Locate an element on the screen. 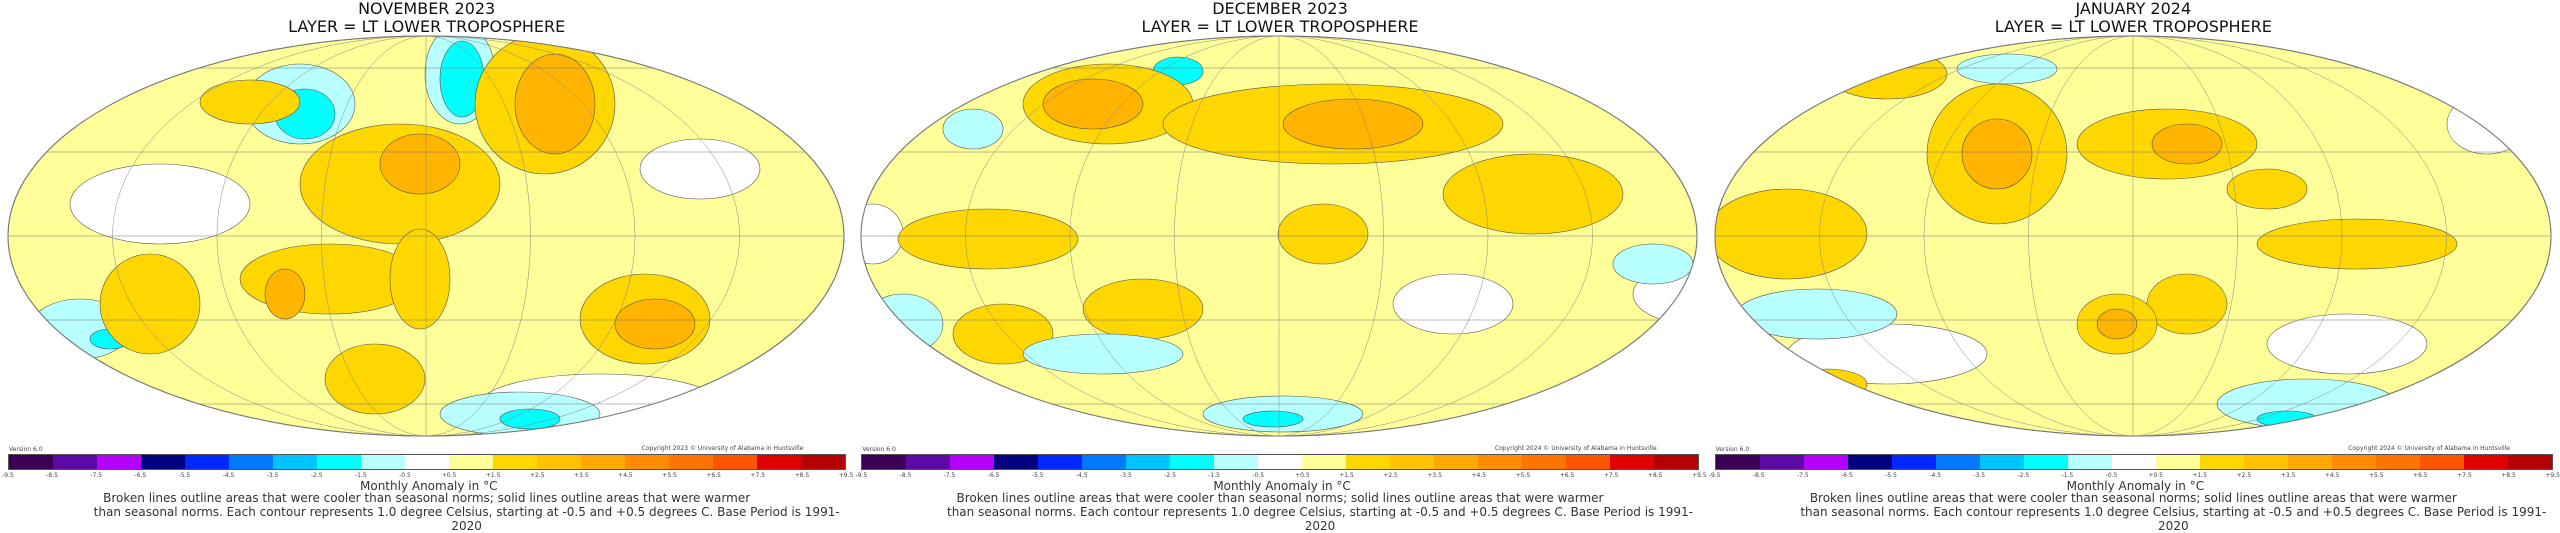 The width and height of the screenshot is (2560, 533). version-label: Version 6.0 is located at coordinates (879, 449).